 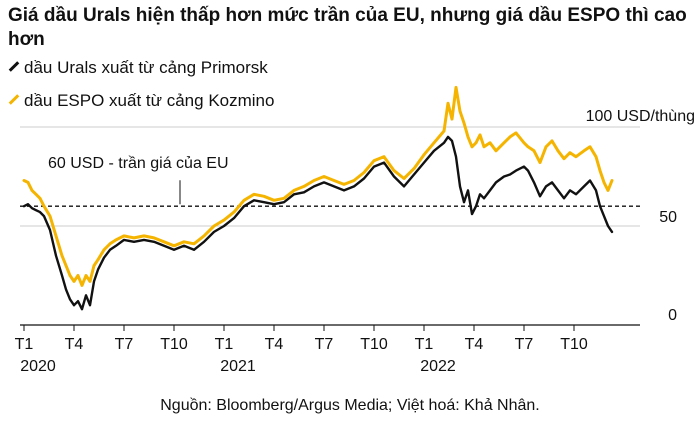 I want to click on y-tick-label-100: 100 USD/thùng, so click(x=640, y=116).